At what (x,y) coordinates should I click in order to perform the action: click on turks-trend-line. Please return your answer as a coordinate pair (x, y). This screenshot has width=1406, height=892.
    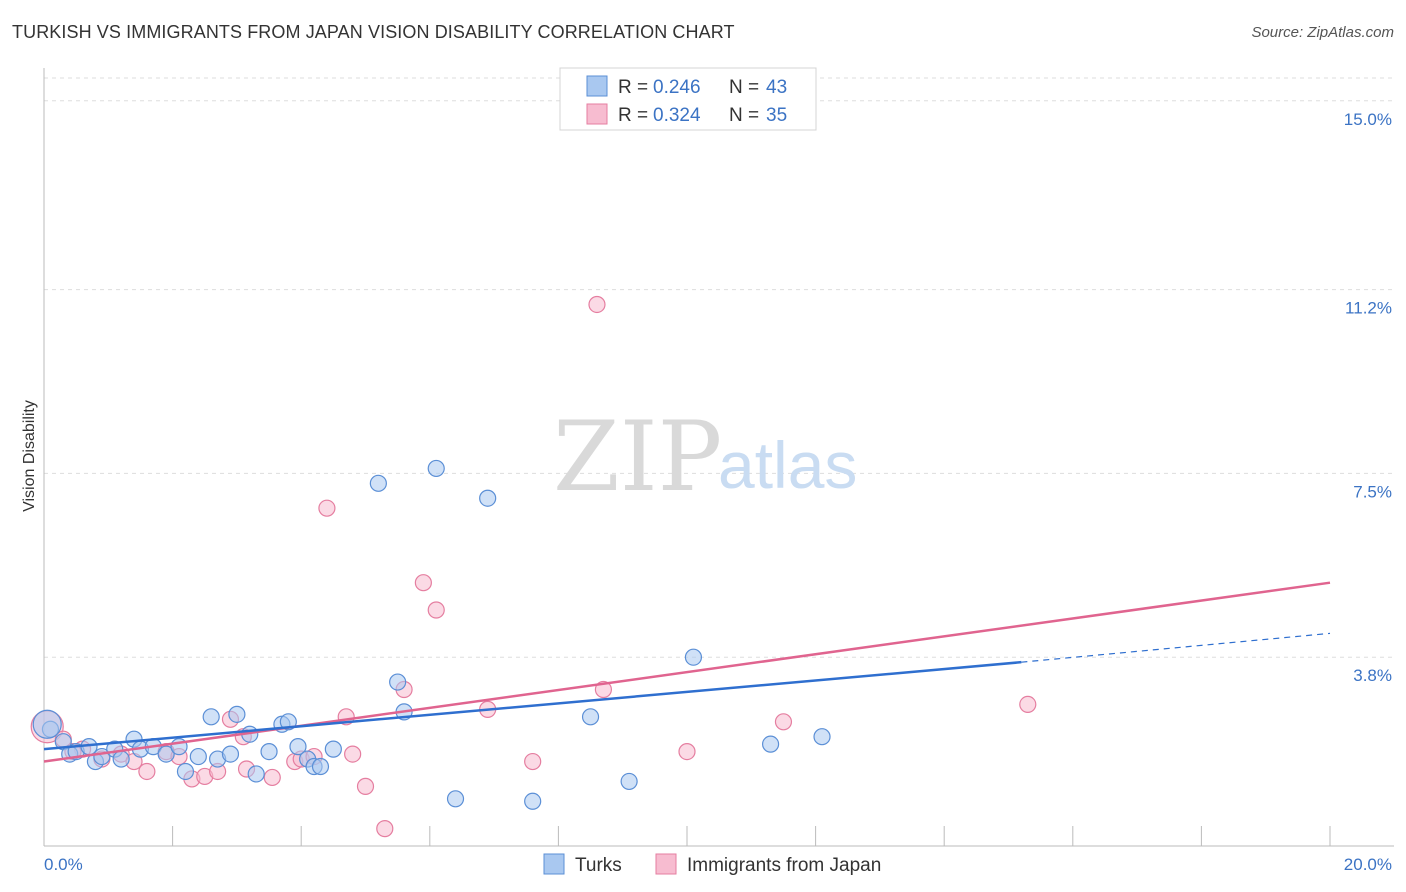
    Looking at the image, I should click on (532, 705).